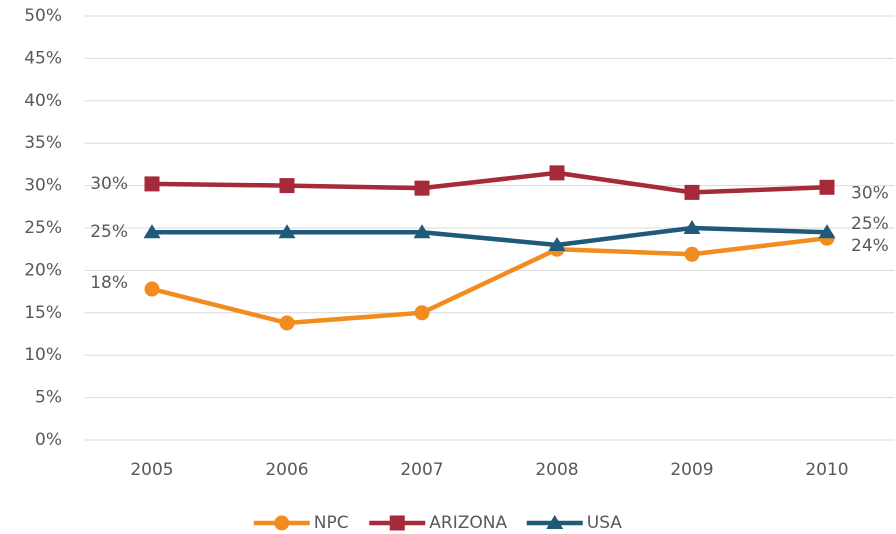 Image resolution: width=896 pixels, height=534 pixels. I want to click on x-tick-label: 2005, so click(151, 470).